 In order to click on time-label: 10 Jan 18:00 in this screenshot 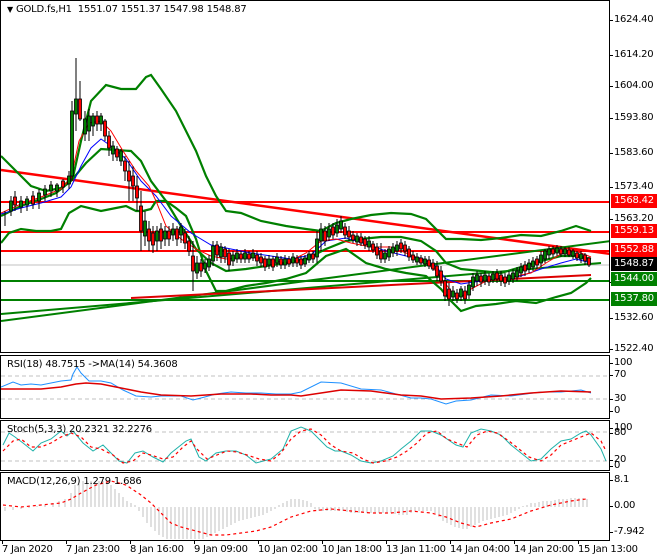, I will do `click(352, 547)`.